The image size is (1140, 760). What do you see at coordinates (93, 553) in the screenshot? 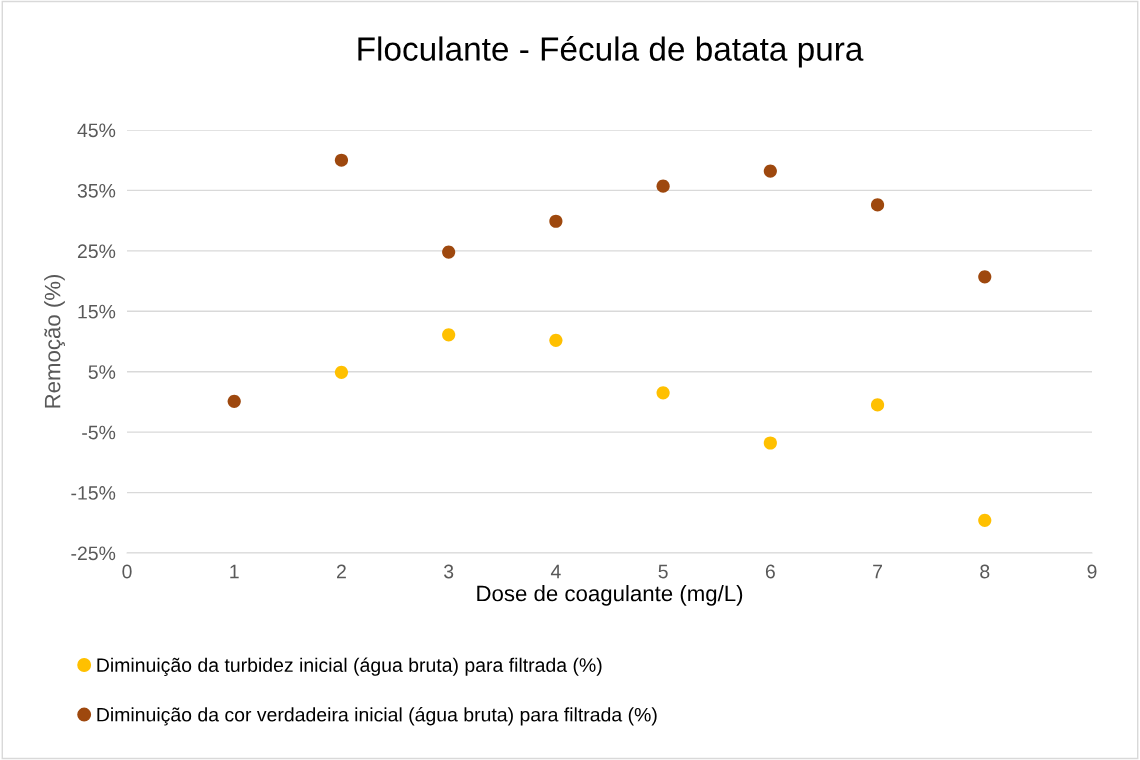
I see `y-tick-label: -25%` at bounding box center [93, 553].